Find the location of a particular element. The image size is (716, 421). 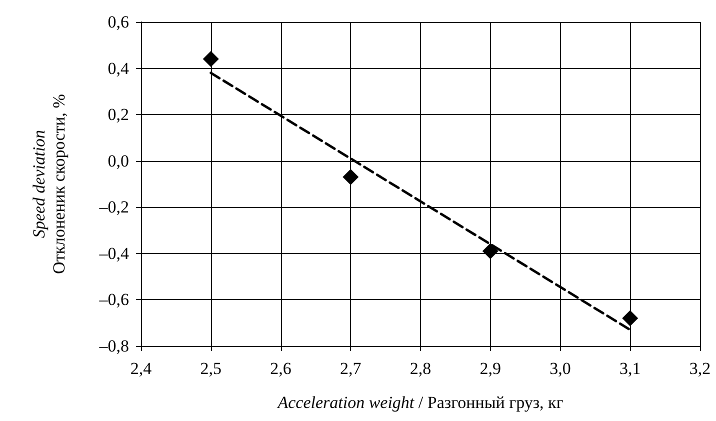

y-tick-label: –0,2 is located at coordinates (113, 207).